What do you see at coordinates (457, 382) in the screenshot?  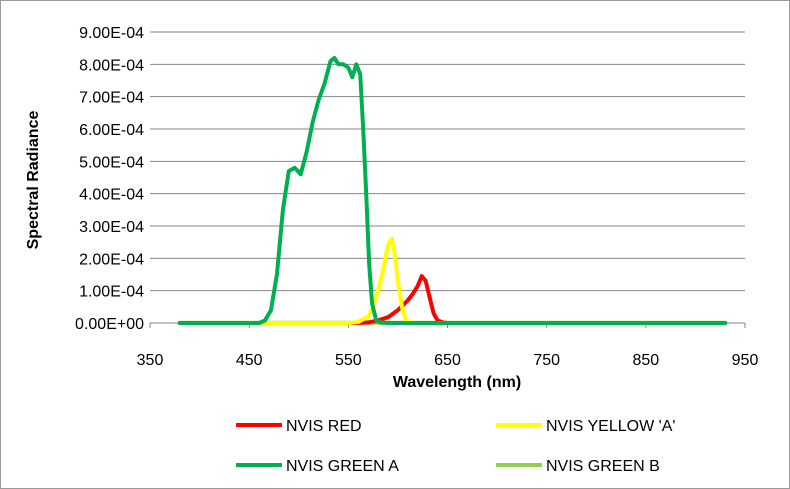 I see `x-axis-title: Wavelength (nm)` at bounding box center [457, 382].